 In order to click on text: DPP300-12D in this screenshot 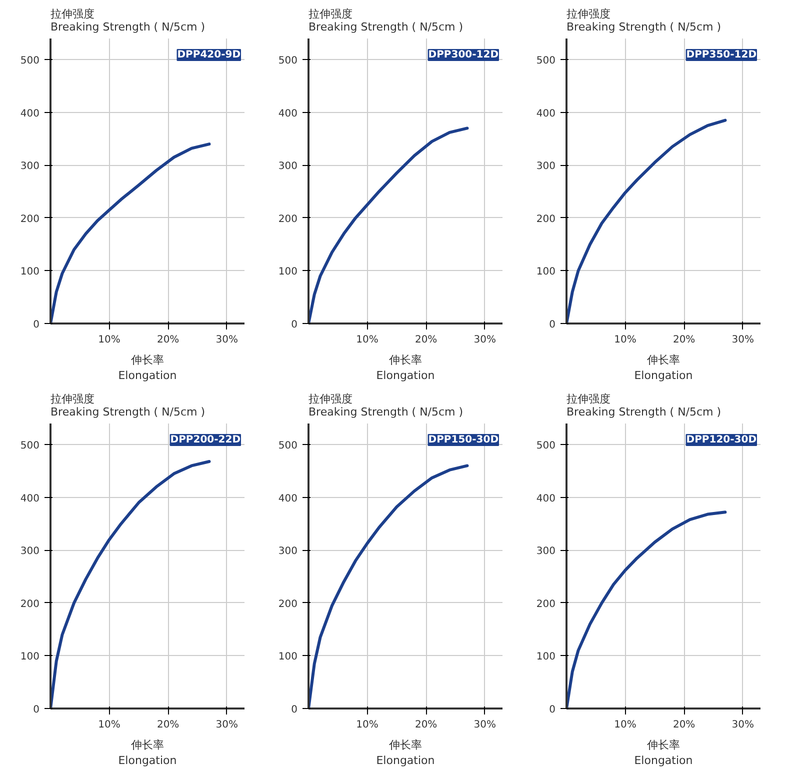, I will do `click(463, 55)`.